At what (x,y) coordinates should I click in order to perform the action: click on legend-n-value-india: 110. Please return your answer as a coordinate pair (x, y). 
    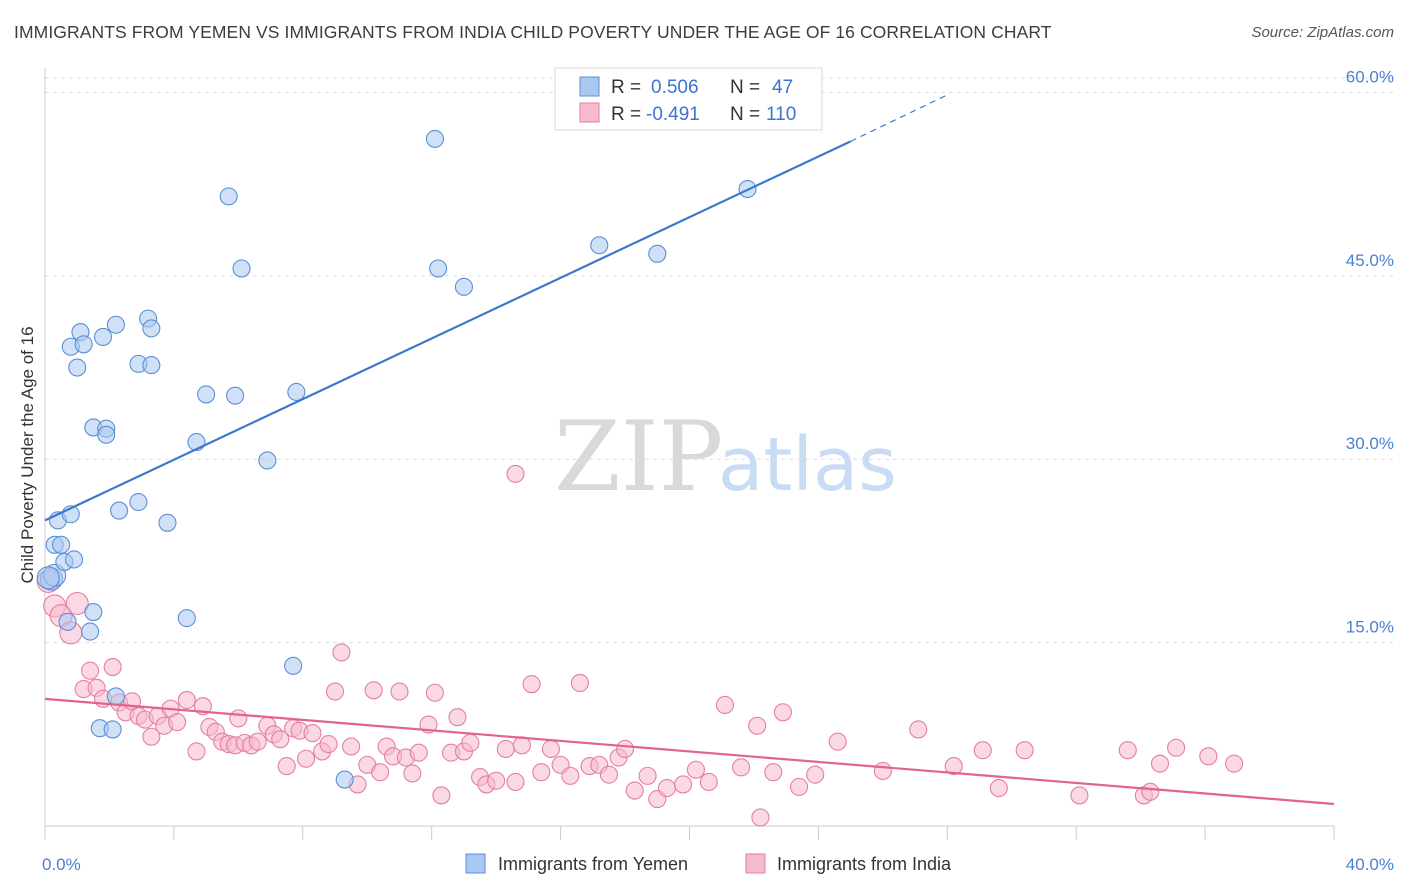
    Looking at the image, I should click on (781, 114).